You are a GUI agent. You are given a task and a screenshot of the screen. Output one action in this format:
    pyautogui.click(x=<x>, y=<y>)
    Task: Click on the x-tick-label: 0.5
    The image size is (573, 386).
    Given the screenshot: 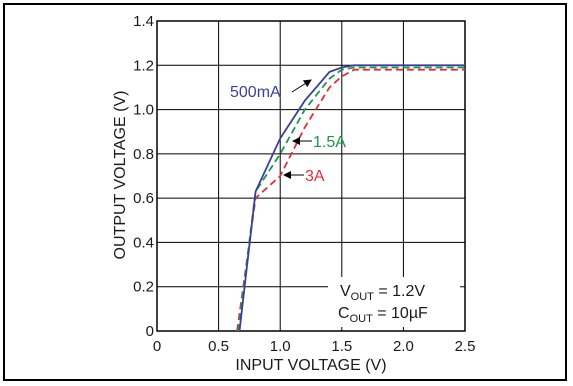 What is the action you would take?
    pyautogui.click(x=218, y=346)
    